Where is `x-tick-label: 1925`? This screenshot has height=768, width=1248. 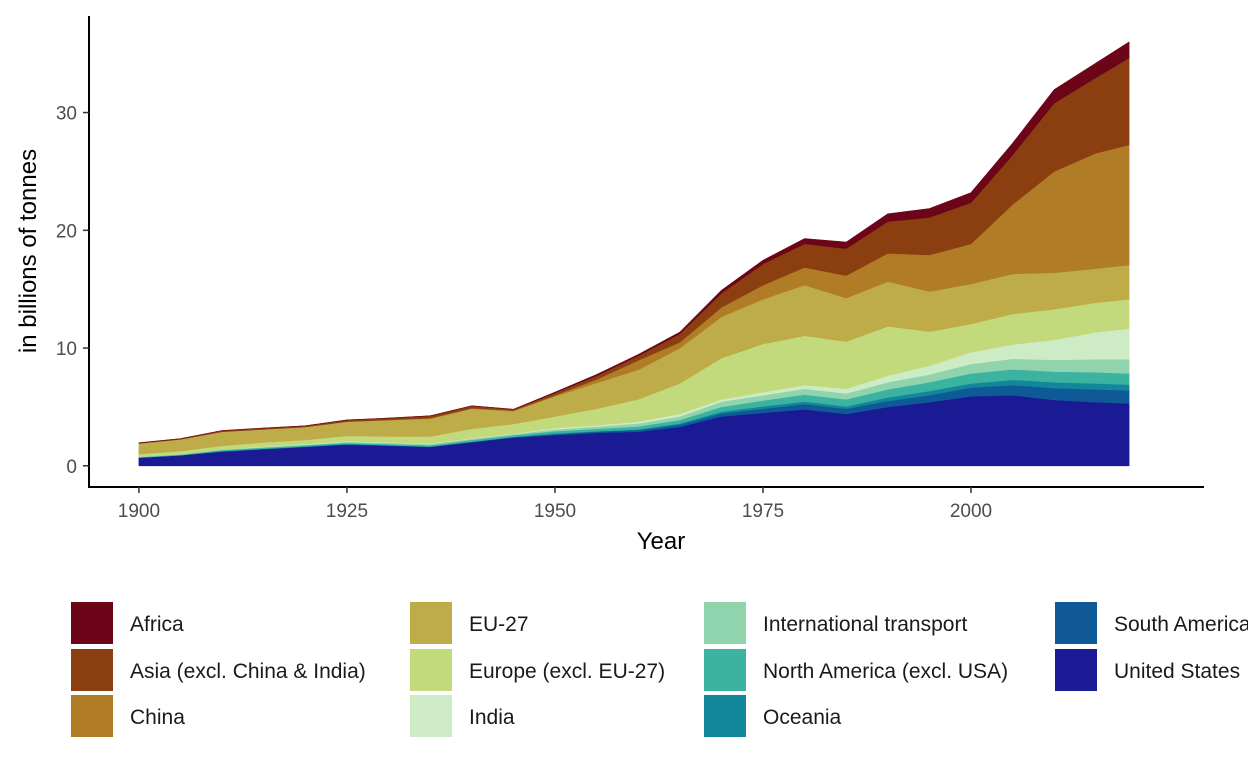 x-tick-label: 1925 is located at coordinates (347, 511).